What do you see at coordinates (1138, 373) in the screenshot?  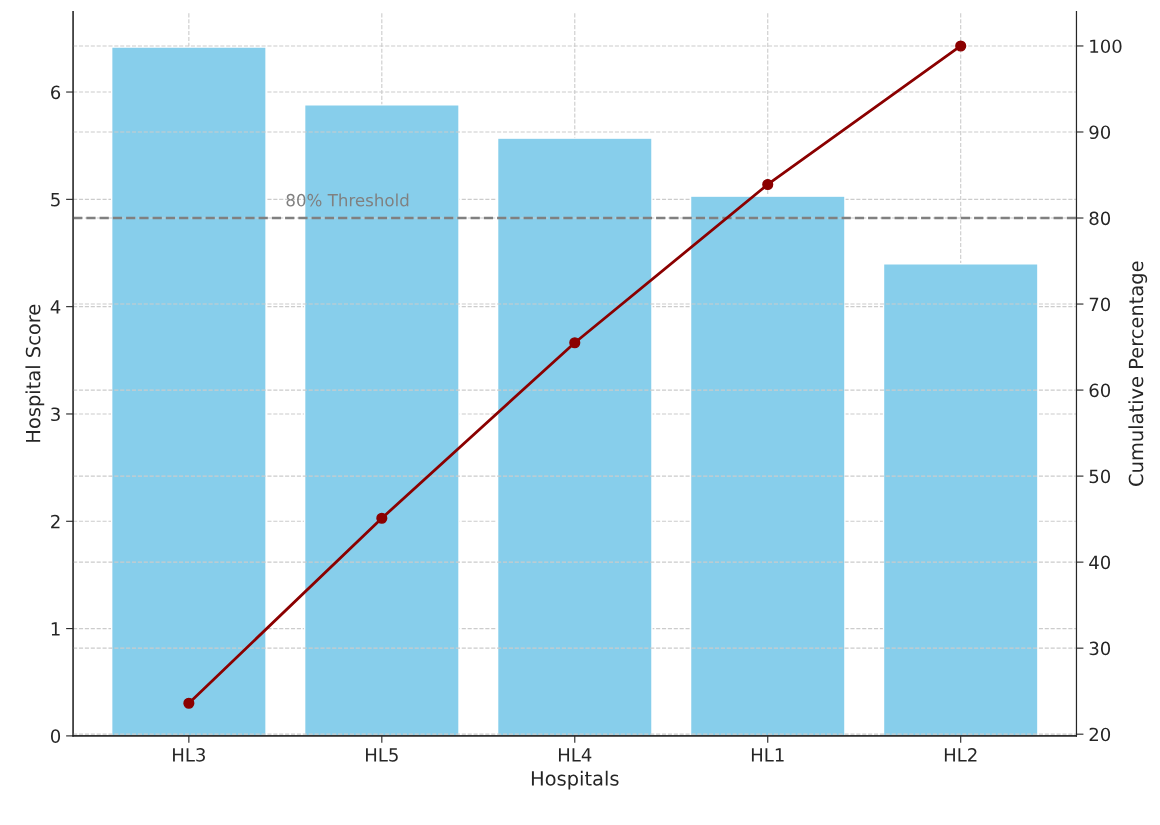 I see `y2-axis-title: Cumulative Percentage` at bounding box center [1138, 373].